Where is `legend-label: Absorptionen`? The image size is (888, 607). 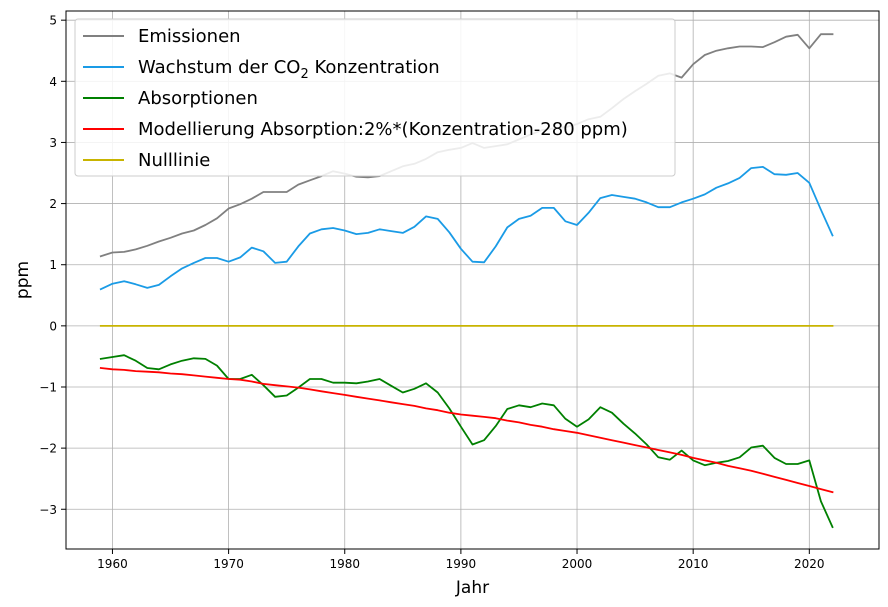
legend-label: Absorptionen is located at coordinates (198, 98).